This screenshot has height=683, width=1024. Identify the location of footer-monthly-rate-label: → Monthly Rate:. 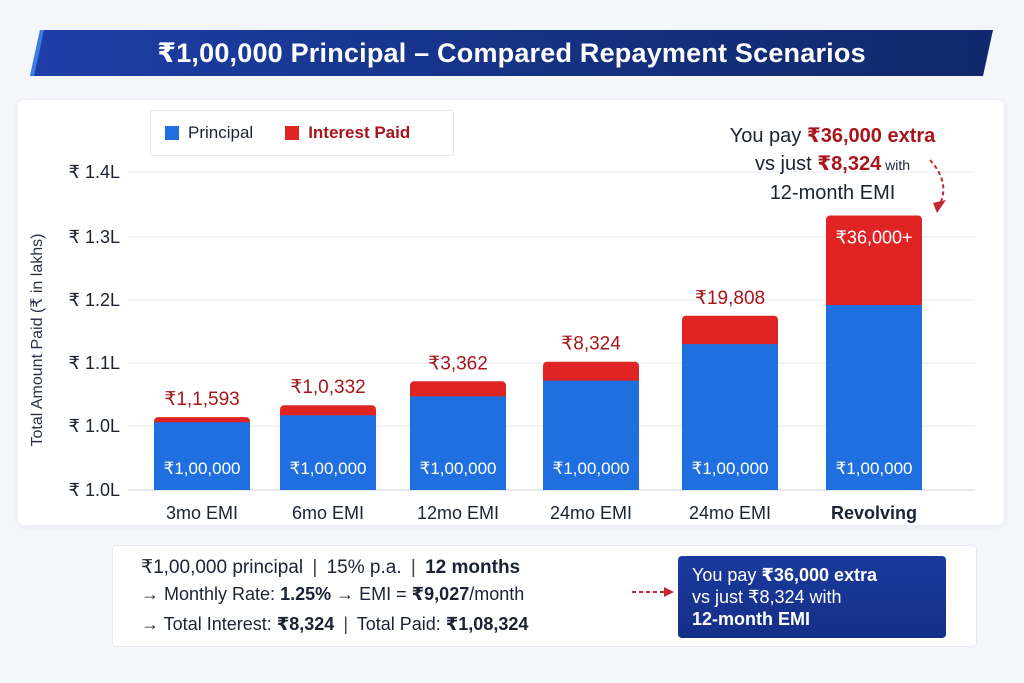
(211, 594).